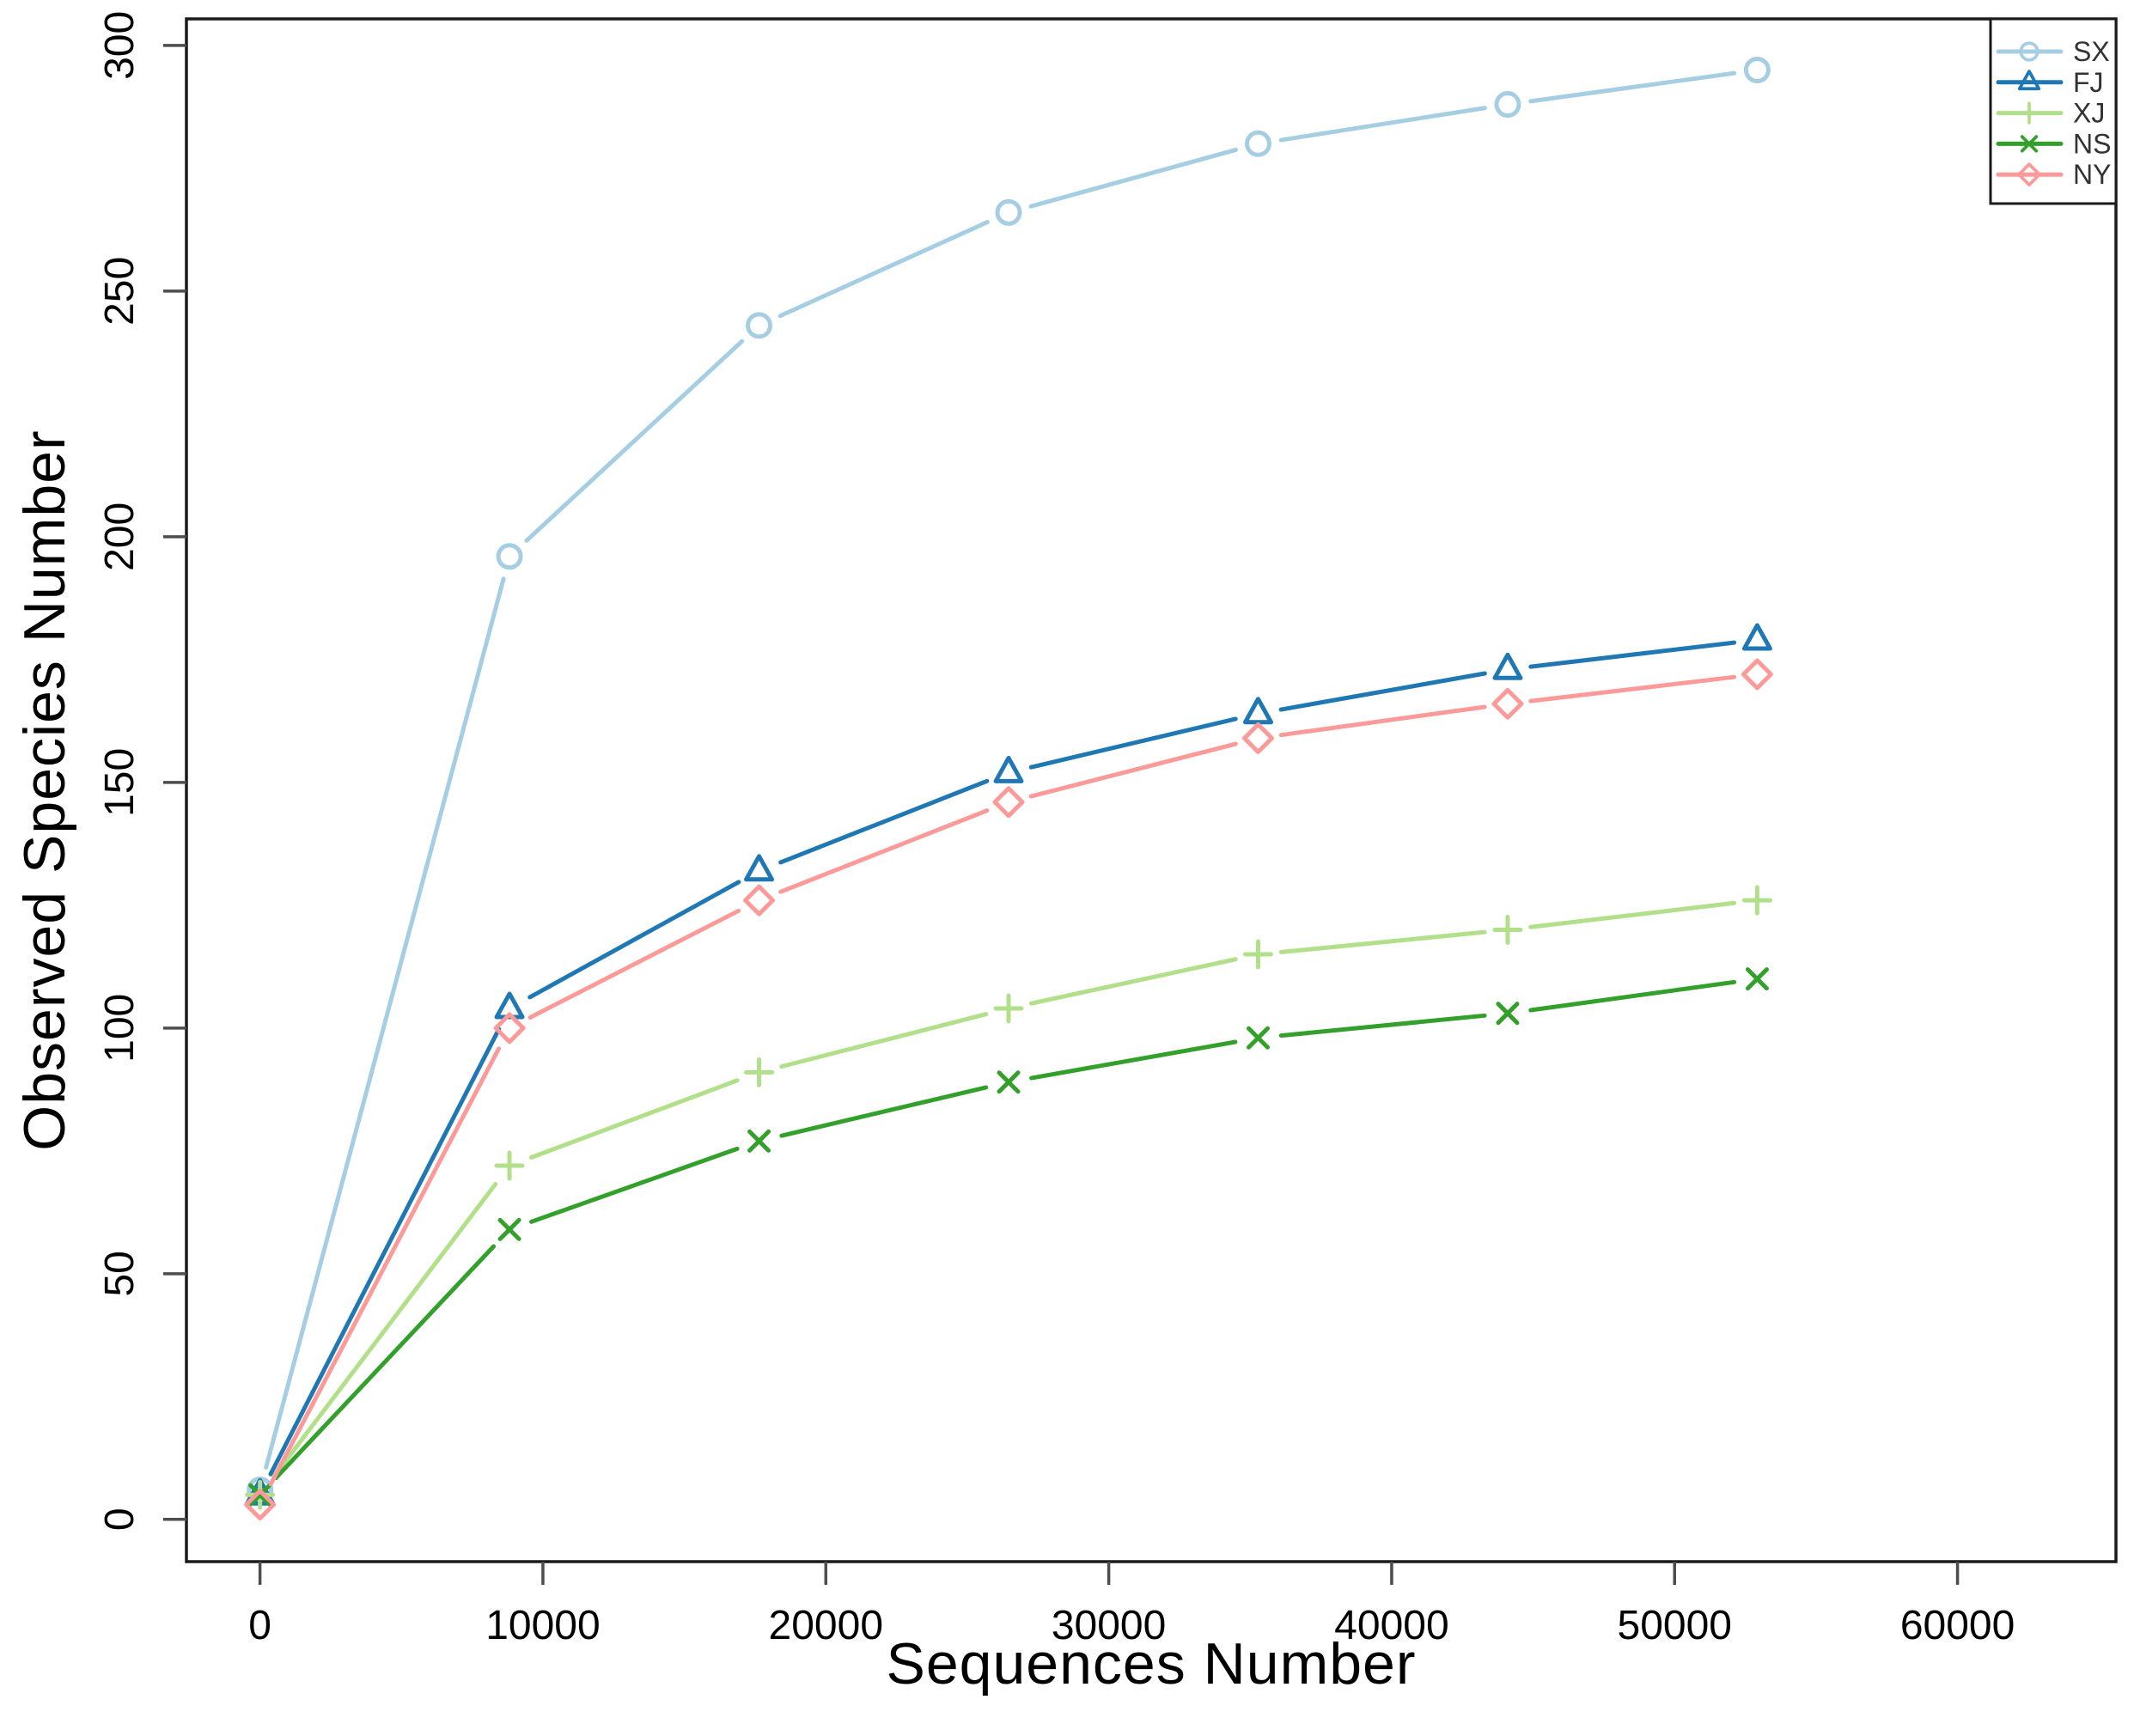  I want to click on x-axis: 0 10000 20000 30000 40000 50000 60000, so click(1131, 1605).